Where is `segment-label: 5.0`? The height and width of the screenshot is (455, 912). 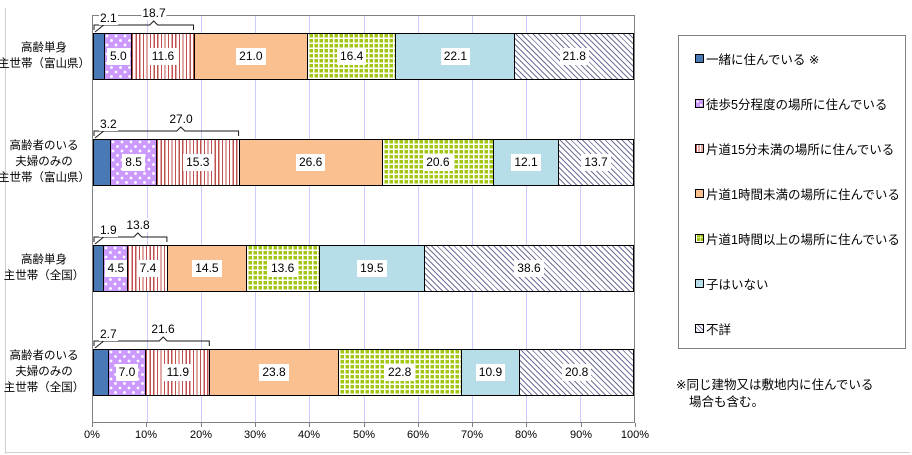 segment-label: 5.0 is located at coordinates (118, 56).